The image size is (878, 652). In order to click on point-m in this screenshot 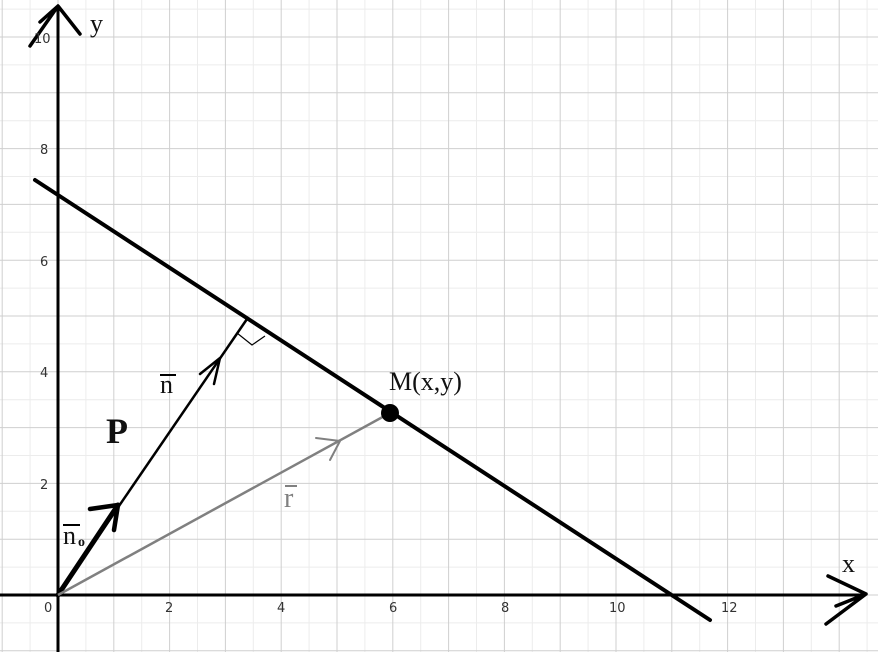, I will do `click(390, 413)`.